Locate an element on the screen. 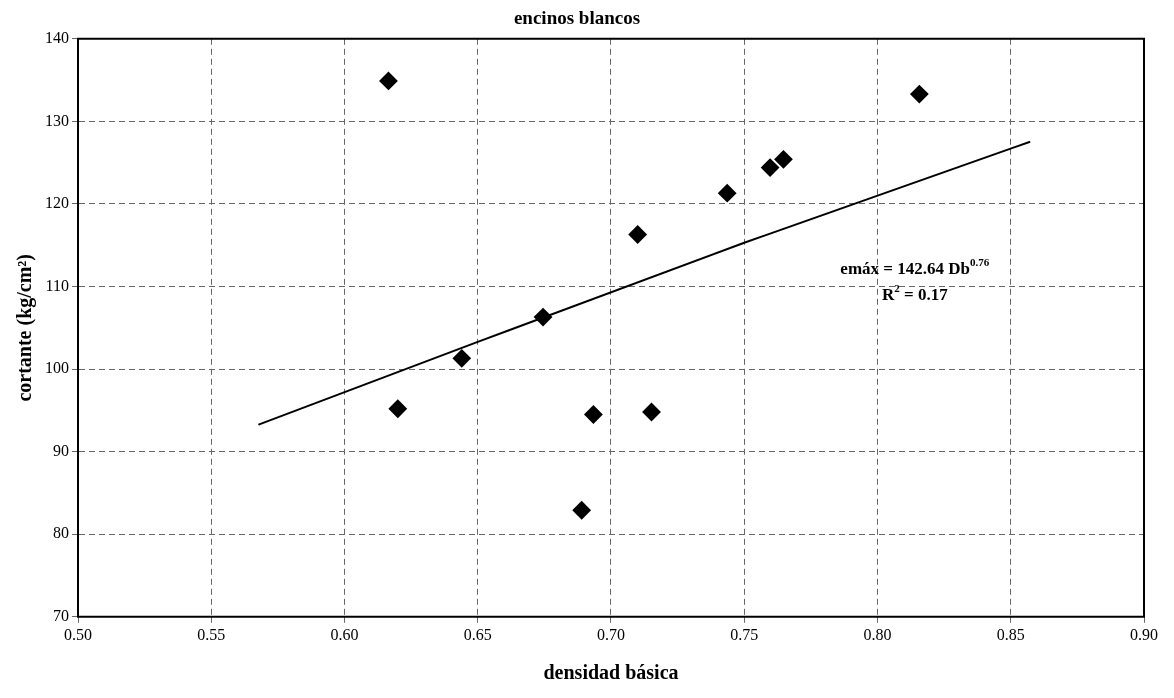  y-tick-label: 80 is located at coordinates (61, 533).